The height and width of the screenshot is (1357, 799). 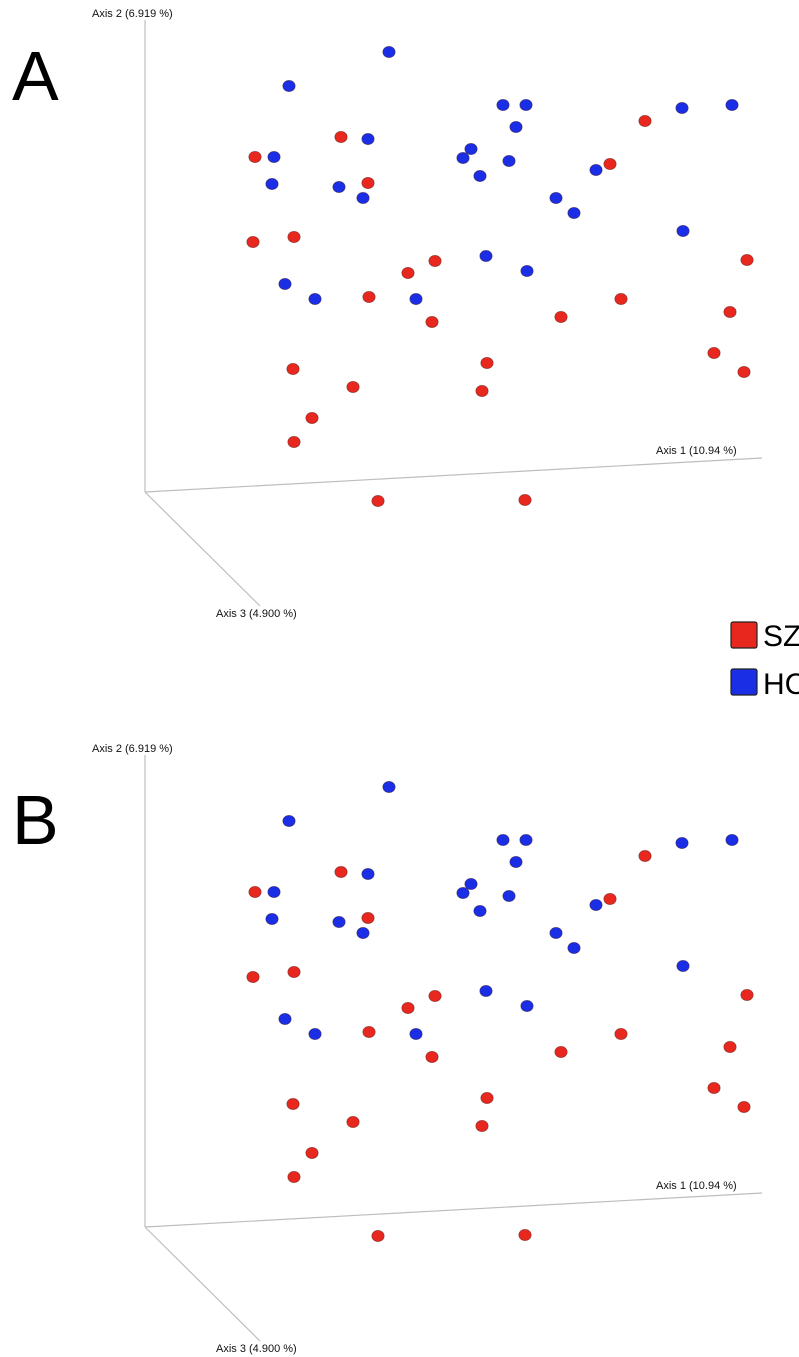 What do you see at coordinates (781, 636) in the screenshot?
I see `legend-label-sz: SZ` at bounding box center [781, 636].